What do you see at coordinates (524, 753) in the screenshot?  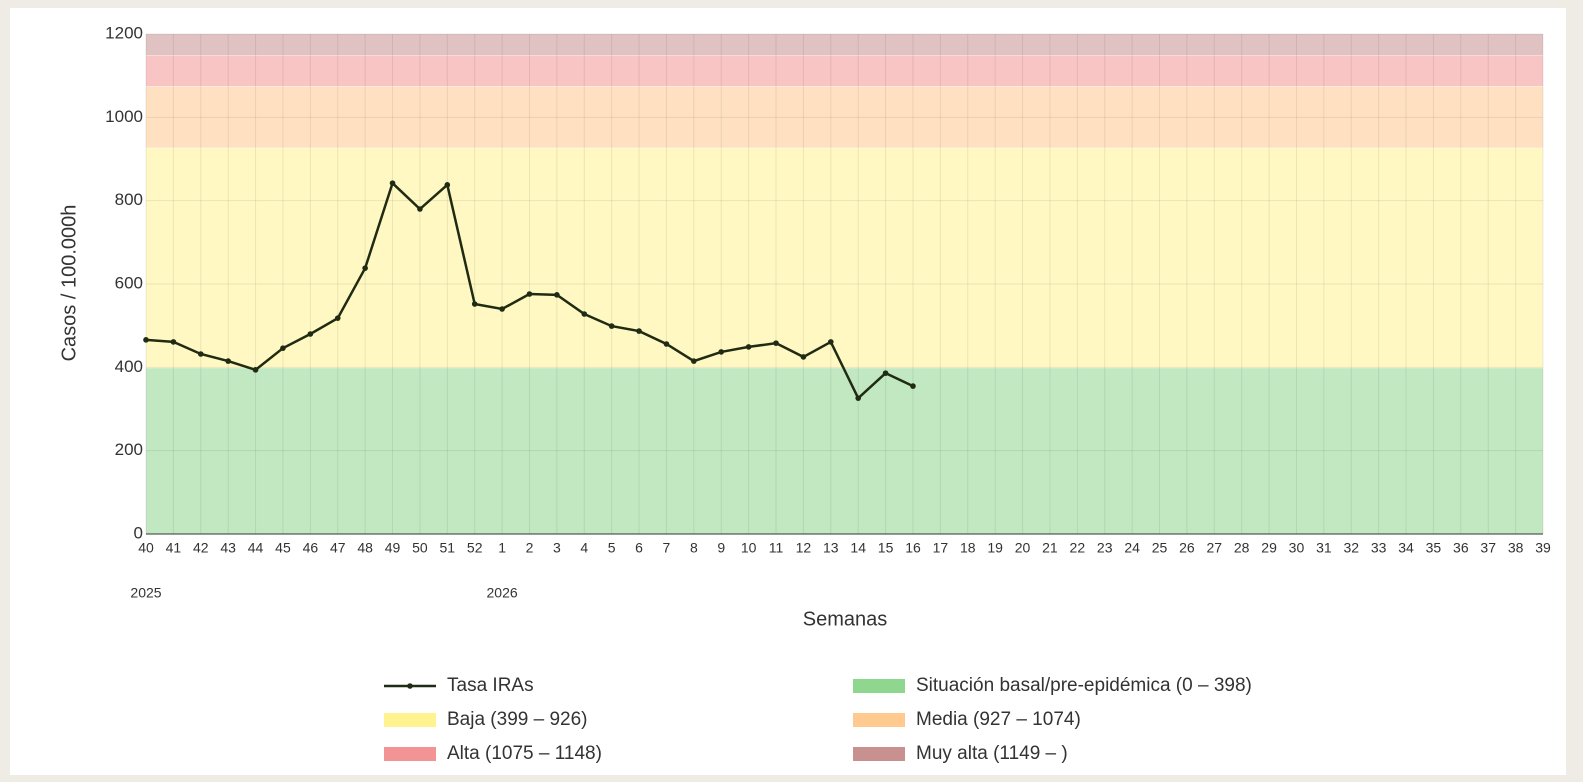 I see `legend-label: Alta (1075 – 1148)` at bounding box center [524, 753].